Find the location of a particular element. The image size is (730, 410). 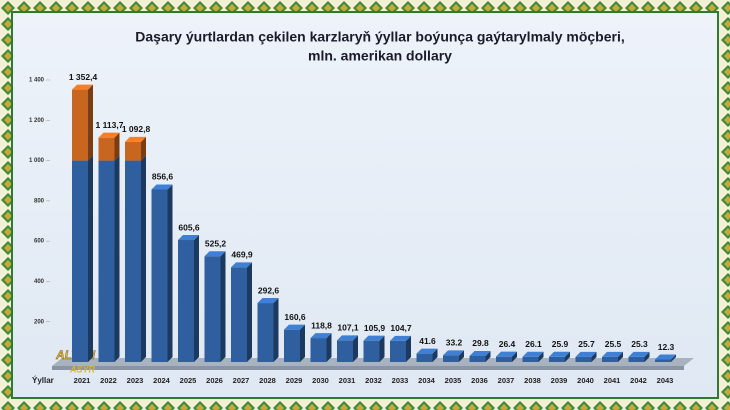

floor-edge is located at coordinates (368, 368).